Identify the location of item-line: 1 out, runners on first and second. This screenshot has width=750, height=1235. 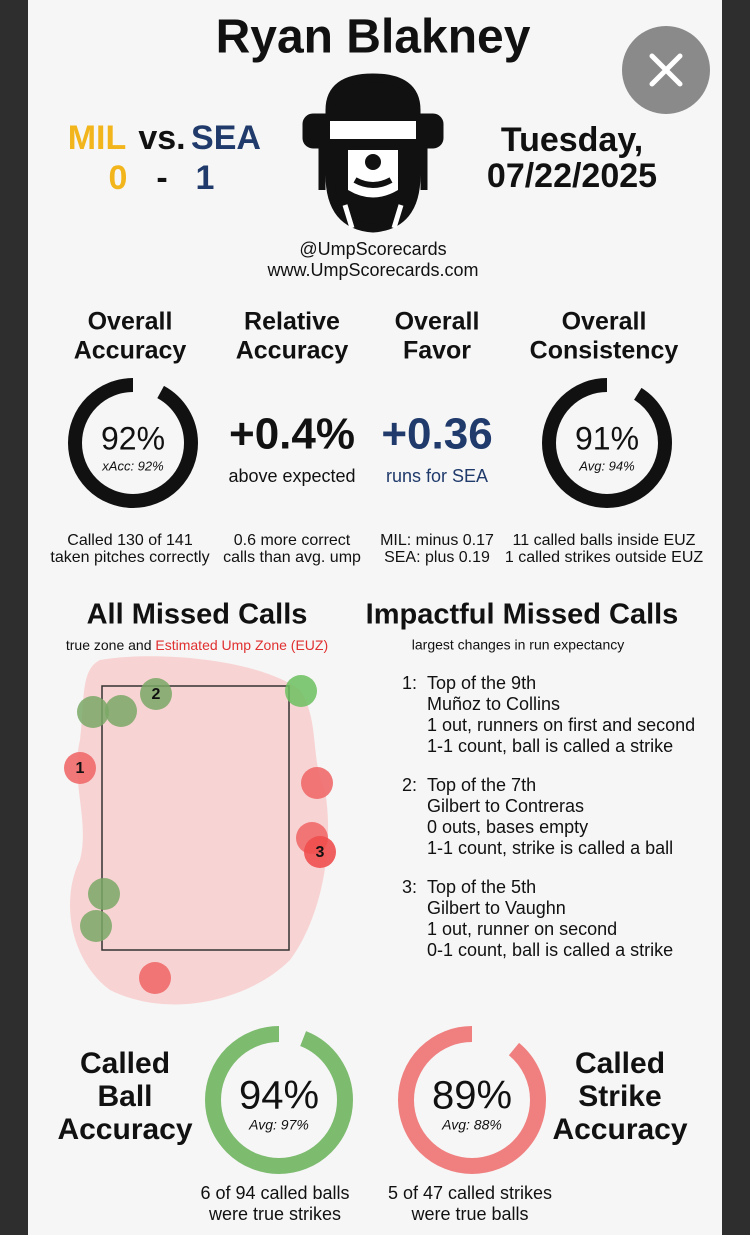
(561, 725).